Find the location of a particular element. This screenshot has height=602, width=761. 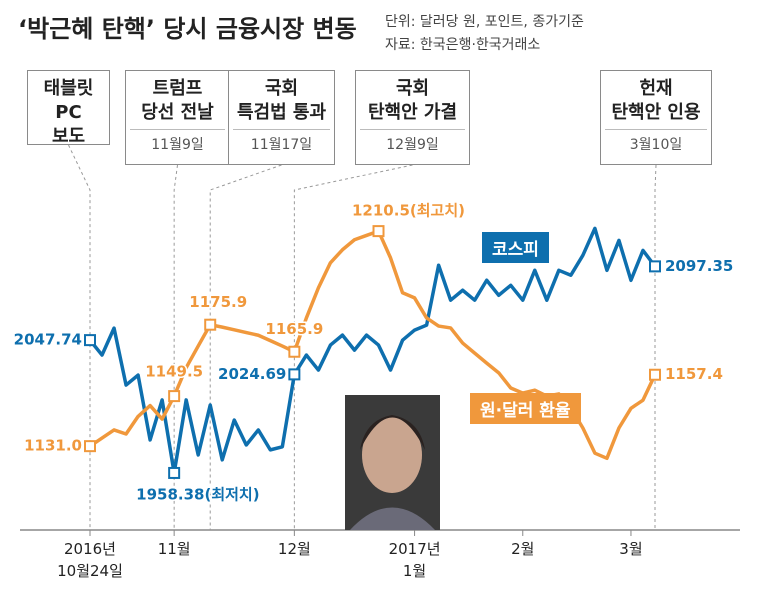

subtitle: 단위: 달러당 원, 포인트, 종가기준 is located at coordinates (484, 22).